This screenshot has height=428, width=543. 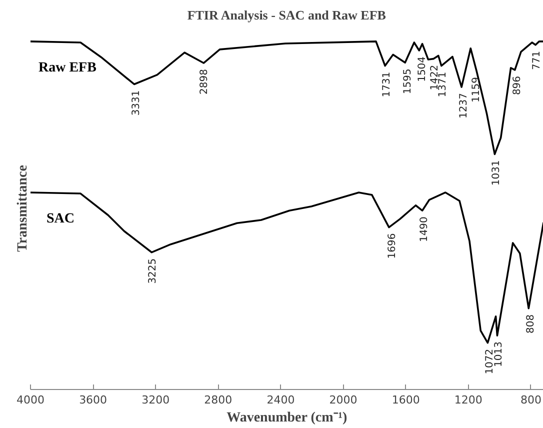 What do you see at coordinates (280, 400) in the screenshot?
I see `x-tick-label: 2400` at bounding box center [280, 400].